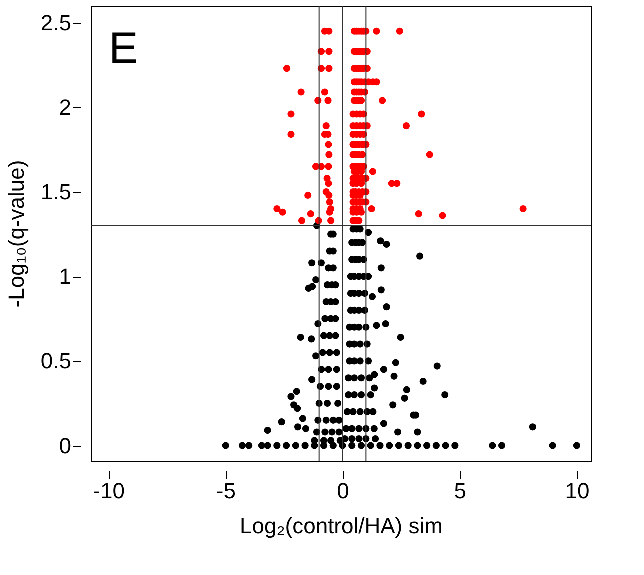 The height and width of the screenshot is (575, 644). I want to click on y-tick-label: 0.5, so click(56, 361).